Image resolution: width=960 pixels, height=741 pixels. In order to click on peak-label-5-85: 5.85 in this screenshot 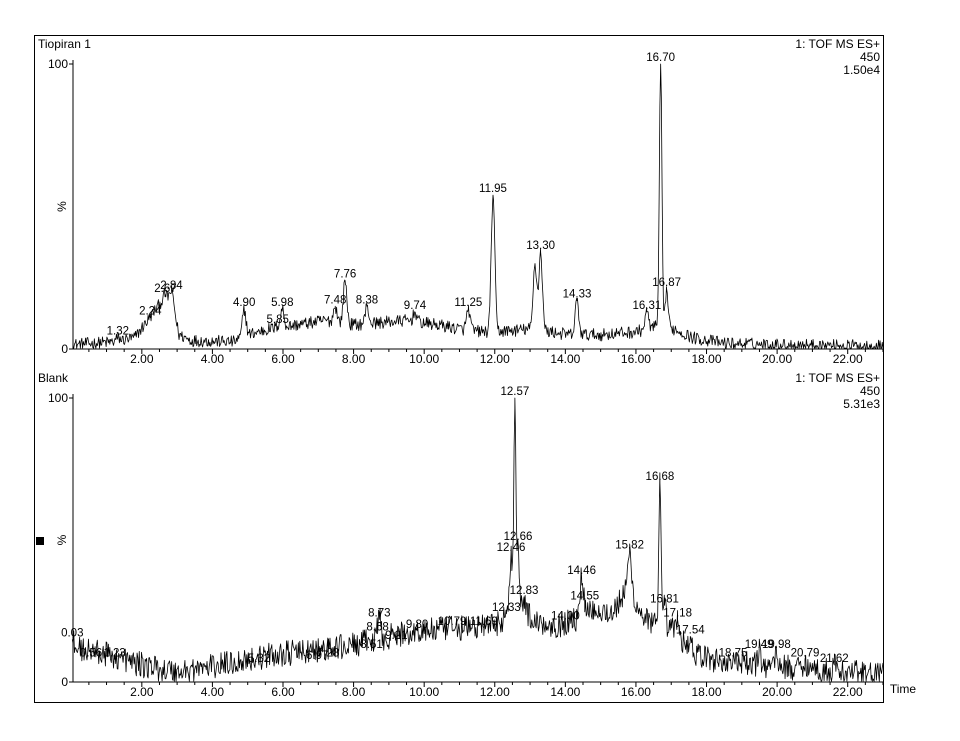, I will do `click(278, 320)`.